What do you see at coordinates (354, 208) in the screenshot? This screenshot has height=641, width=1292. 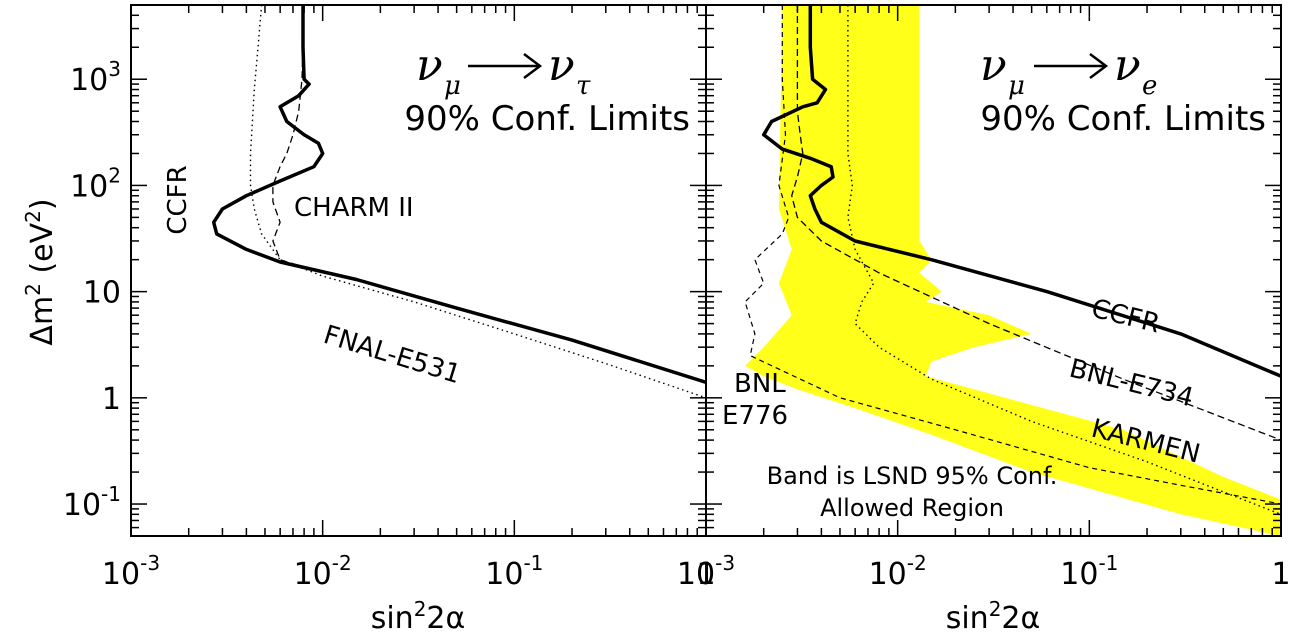 I see `label-left-charm: CHARM II` at bounding box center [354, 208].